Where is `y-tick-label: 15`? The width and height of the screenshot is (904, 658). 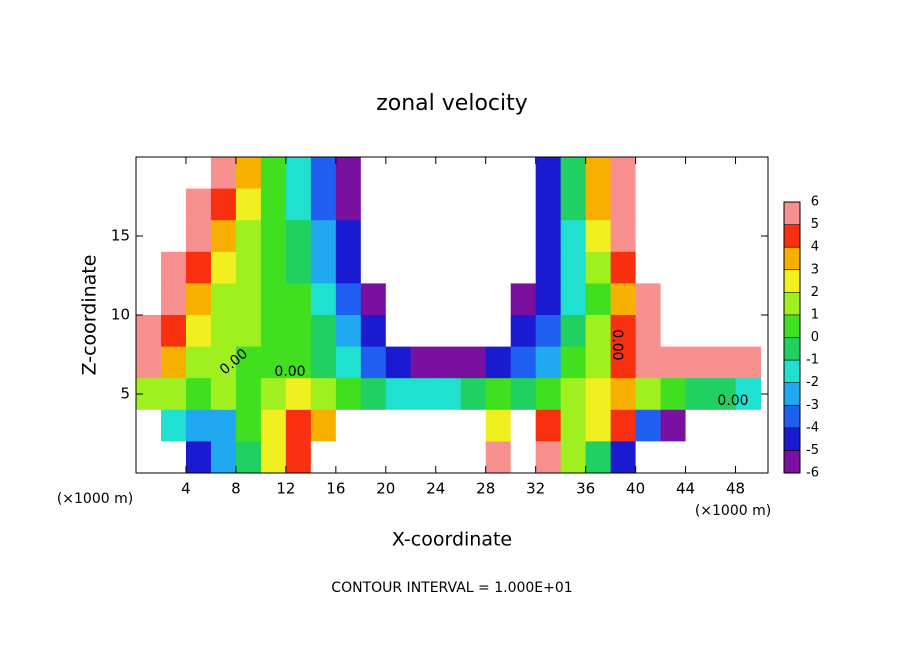 y-tick-label: 15 is located at coordinates (120, 236).